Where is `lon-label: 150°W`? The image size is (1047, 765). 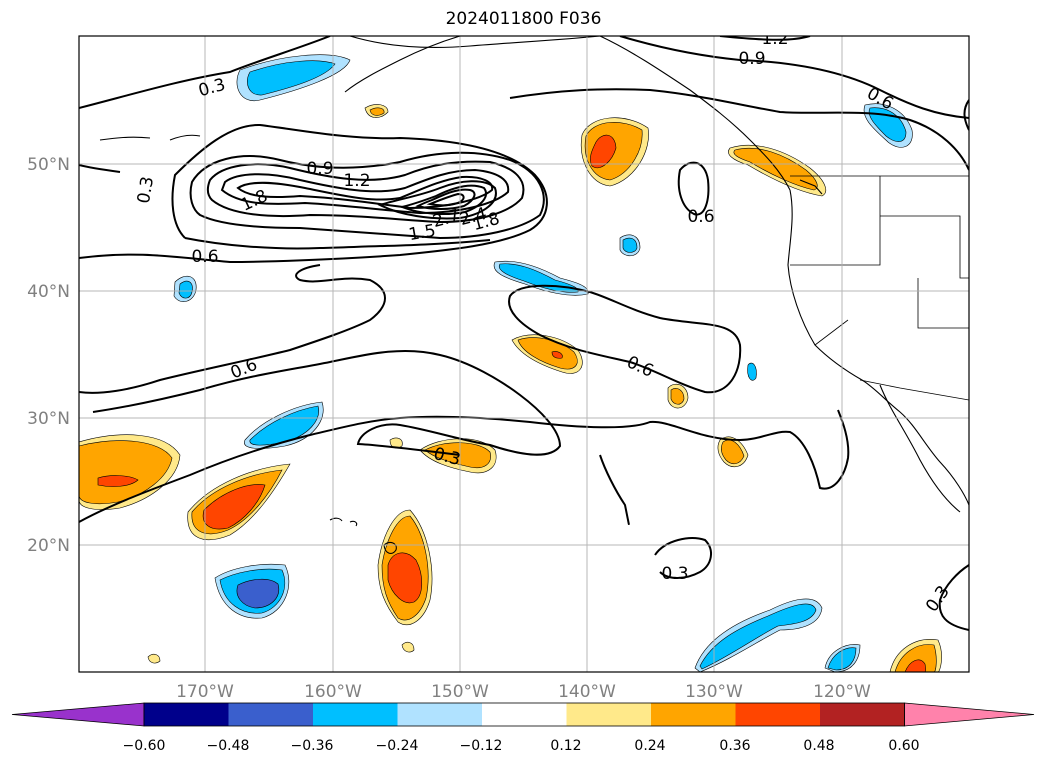
lon-label: 150°W is located at coordinates (460, 692).